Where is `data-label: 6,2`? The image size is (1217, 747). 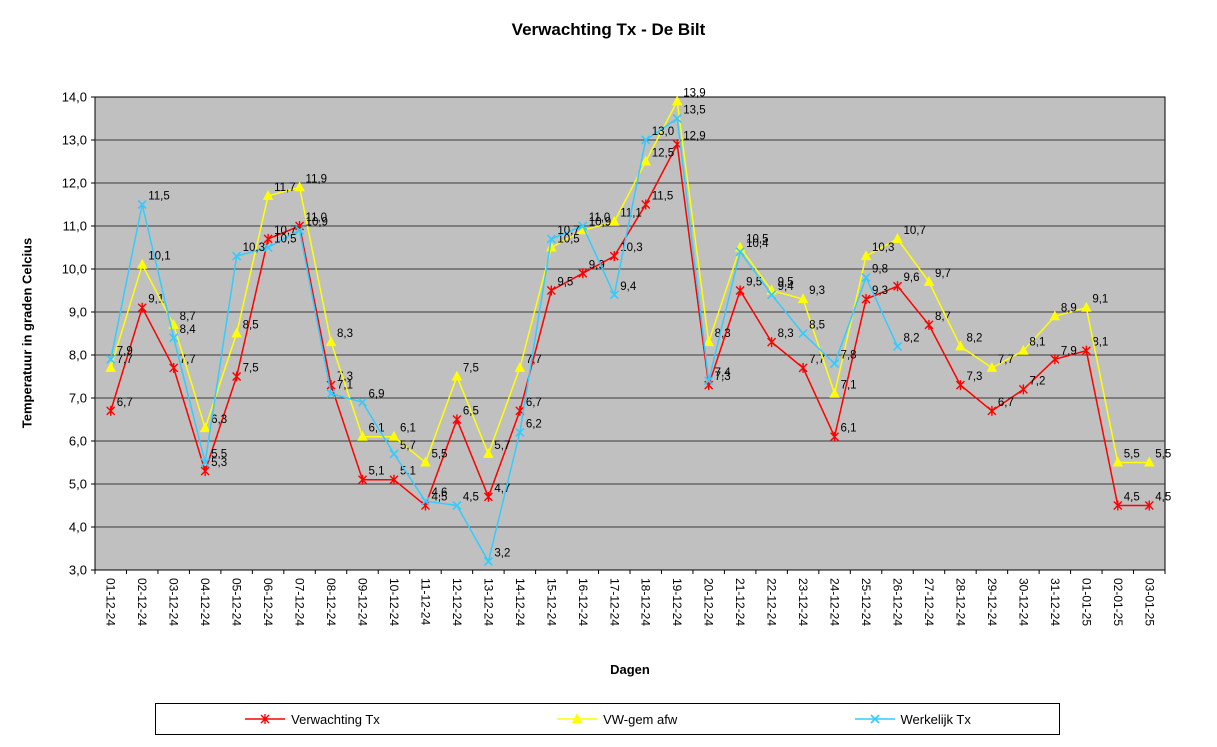
data-label: 6,2 is located at coordinates (534, 424).